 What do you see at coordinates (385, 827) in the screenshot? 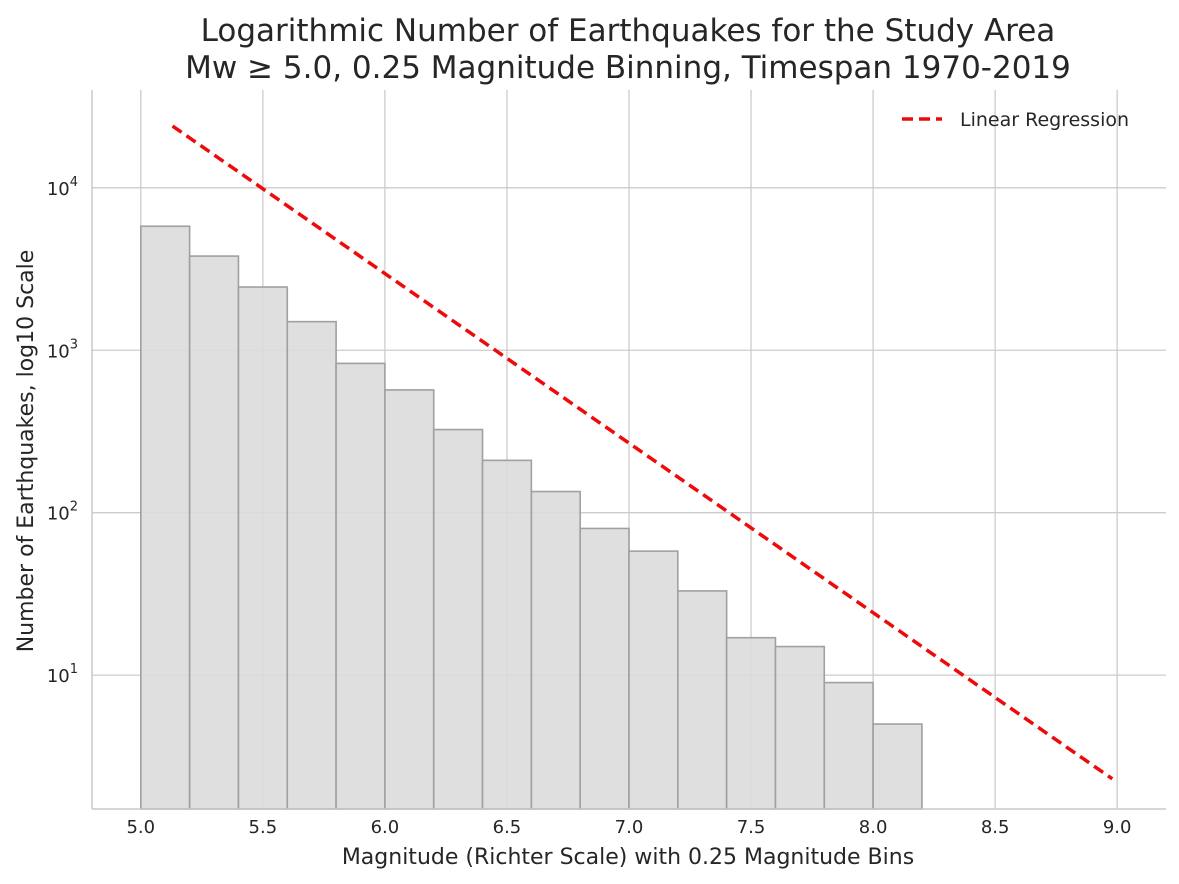
I see `x-tick-label: 6.0` at bounding box center [385, 827].